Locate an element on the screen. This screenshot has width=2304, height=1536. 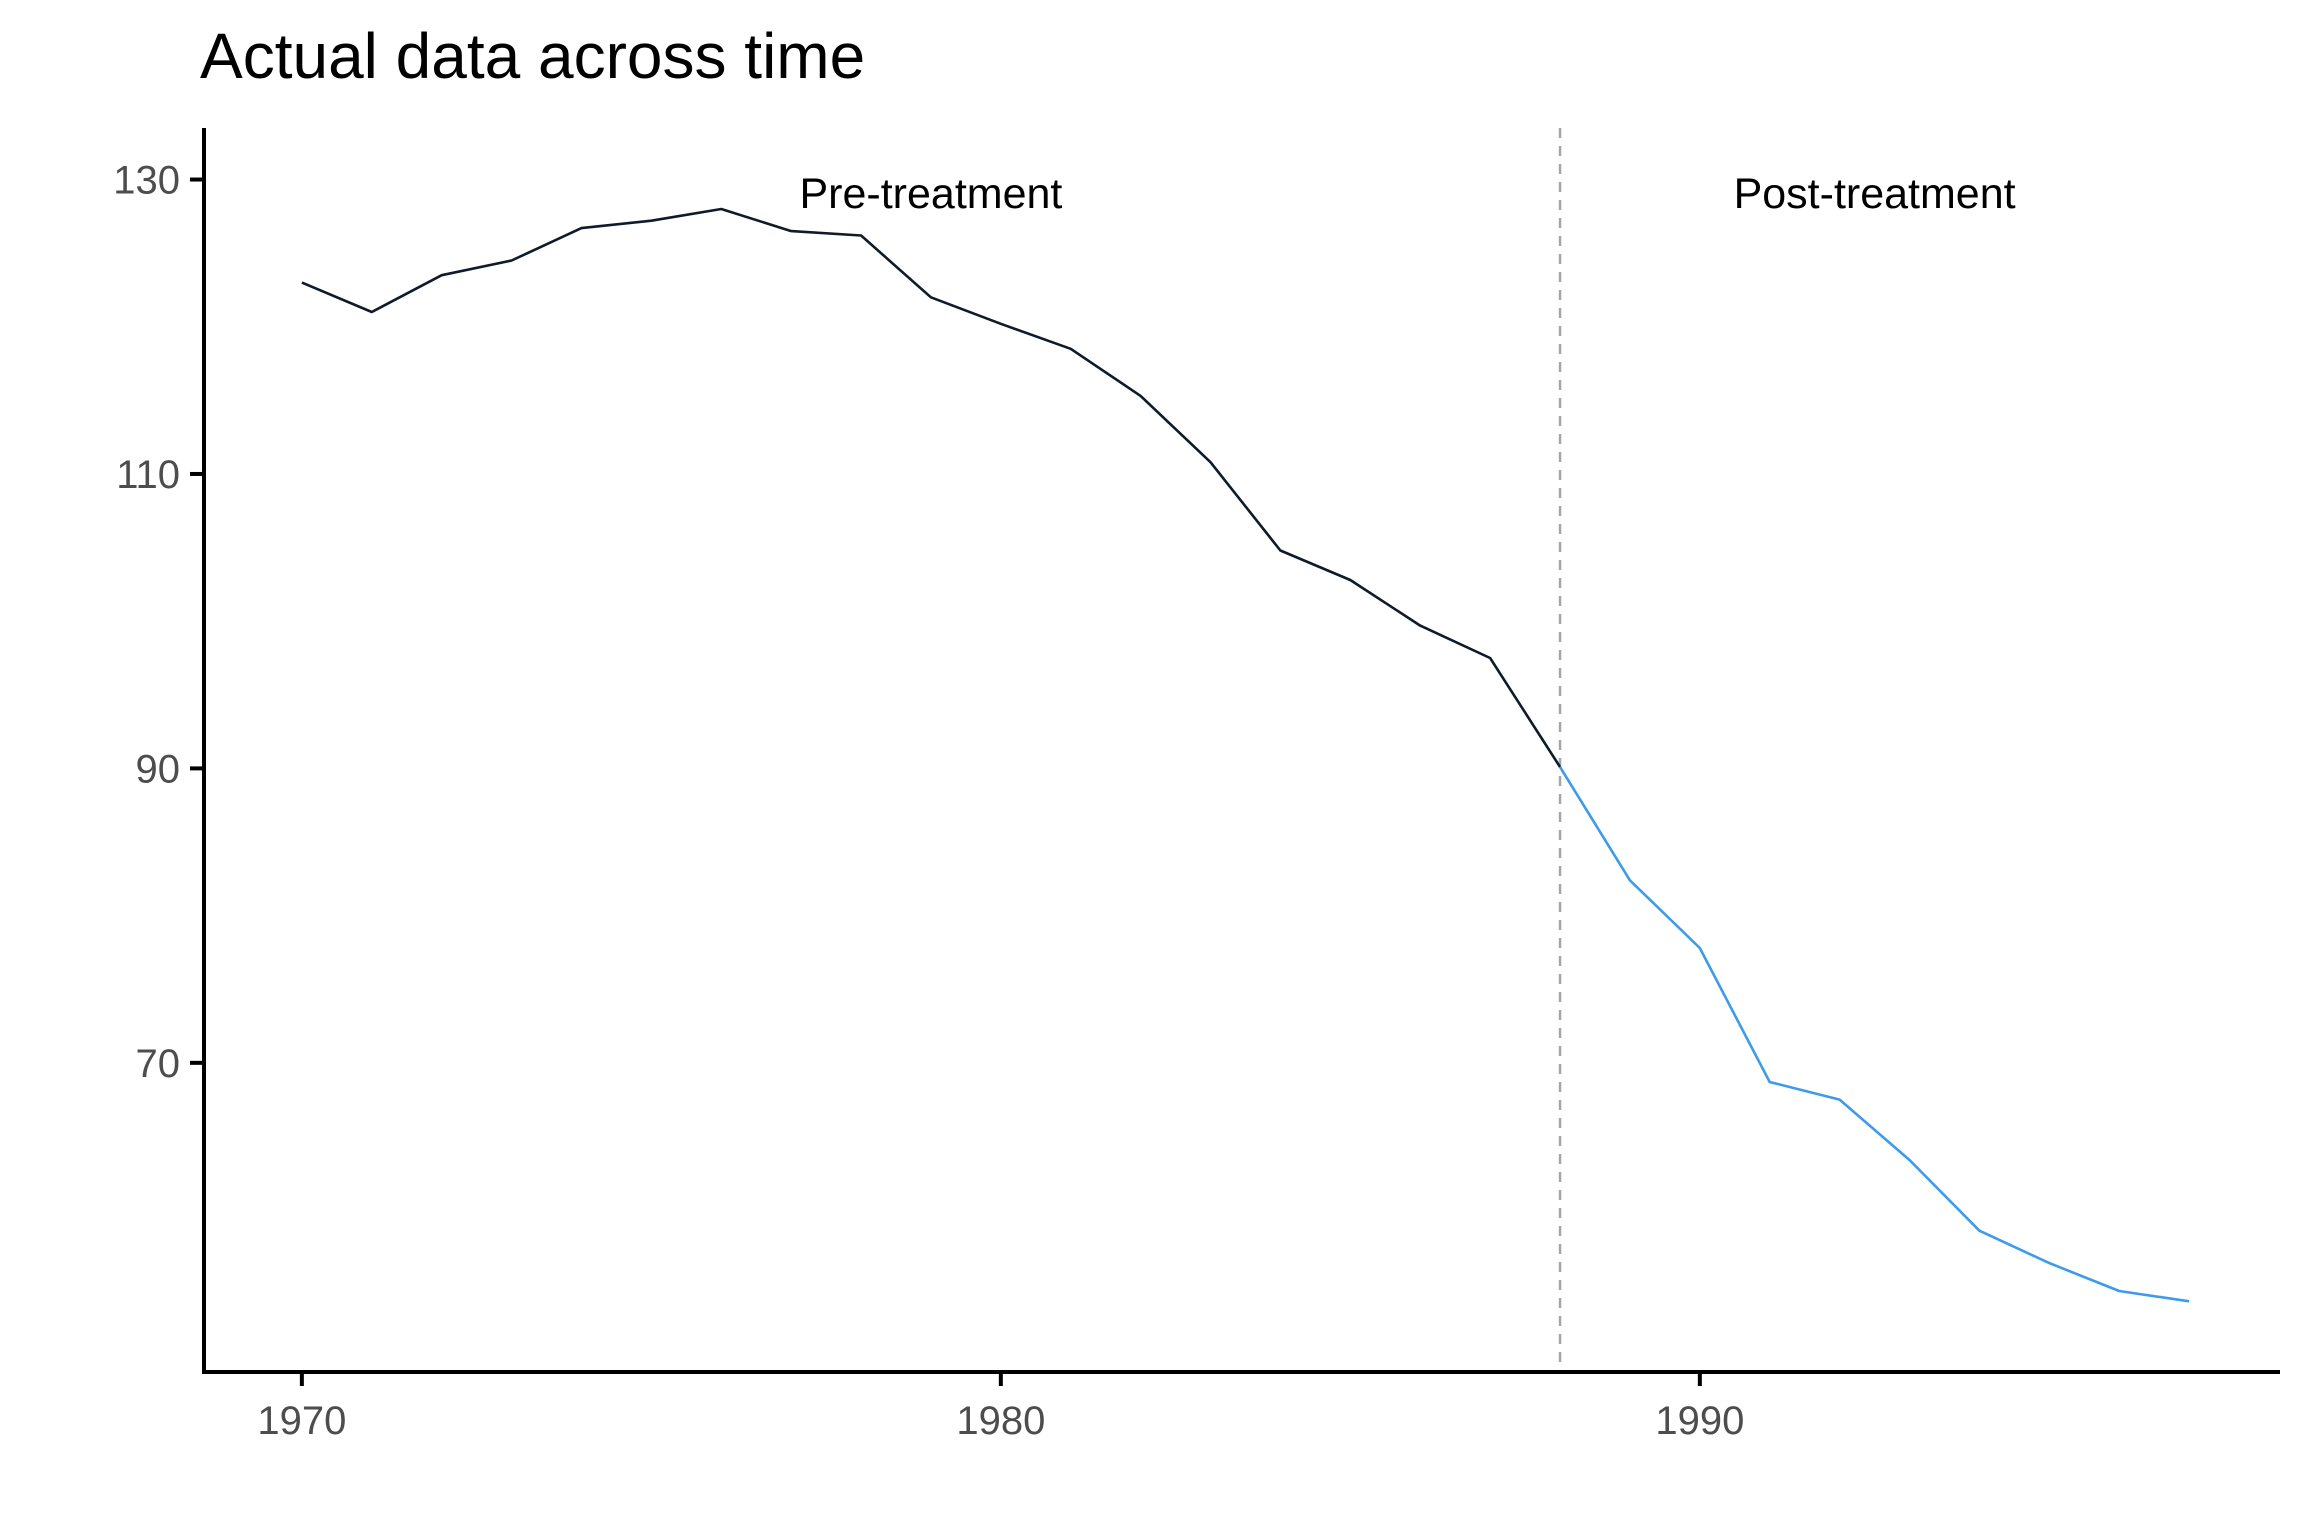
x-tick-label: 1980 is located at coordinates (1000, 1421).